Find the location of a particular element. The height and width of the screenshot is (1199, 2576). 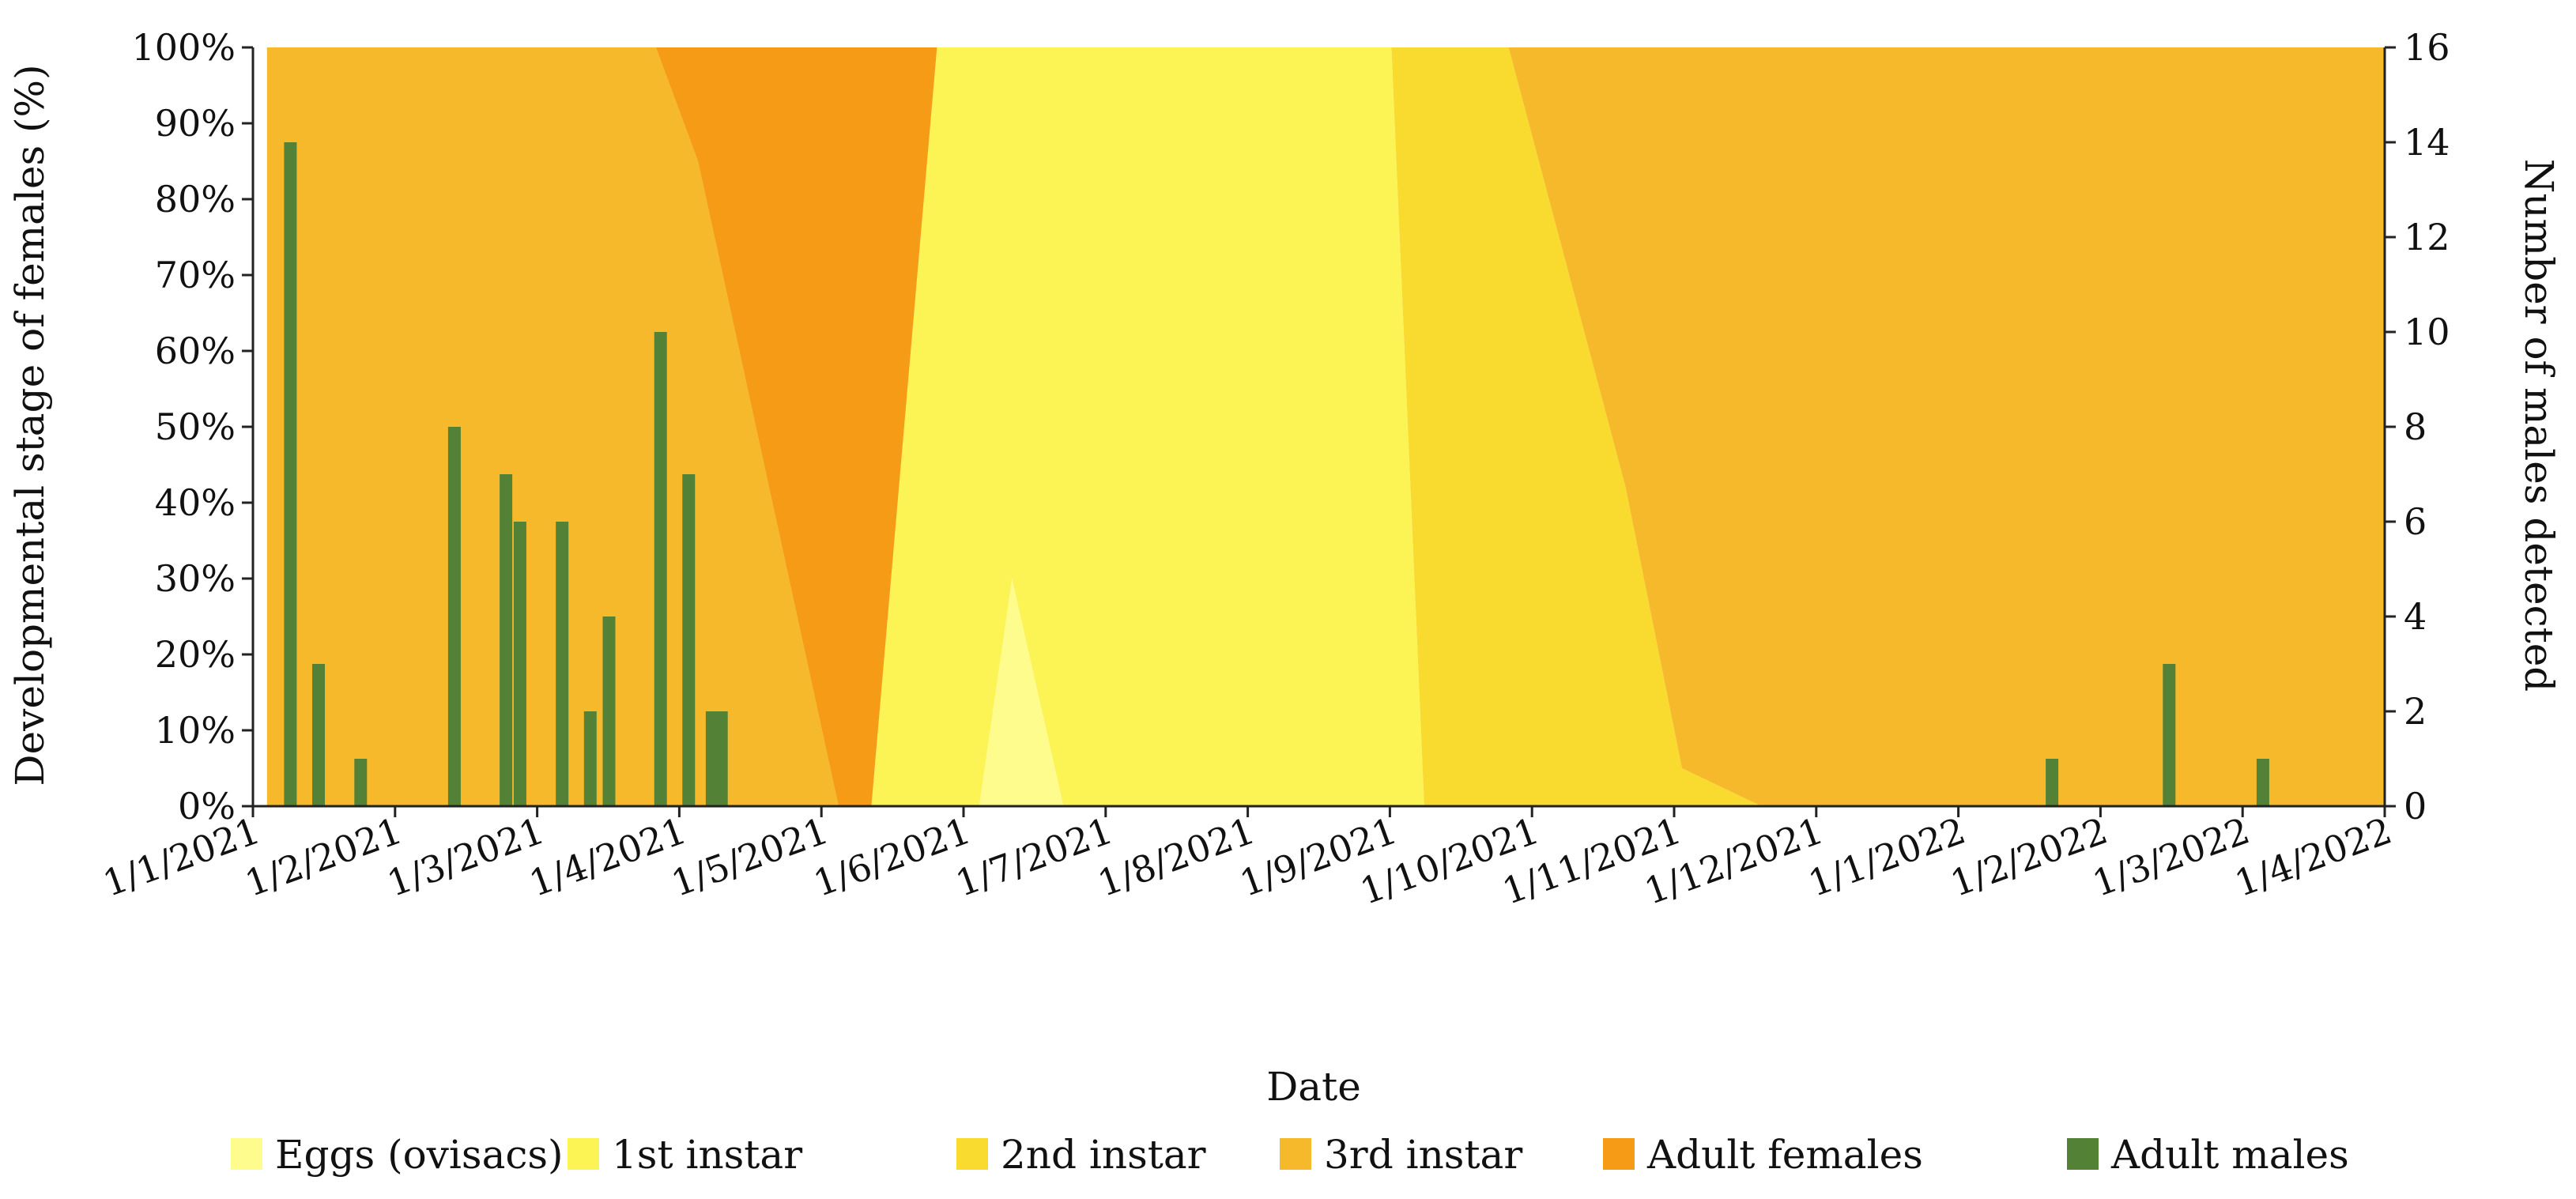

x-tick-label: 1/3/2022 is located at coordinates (2171, 857).